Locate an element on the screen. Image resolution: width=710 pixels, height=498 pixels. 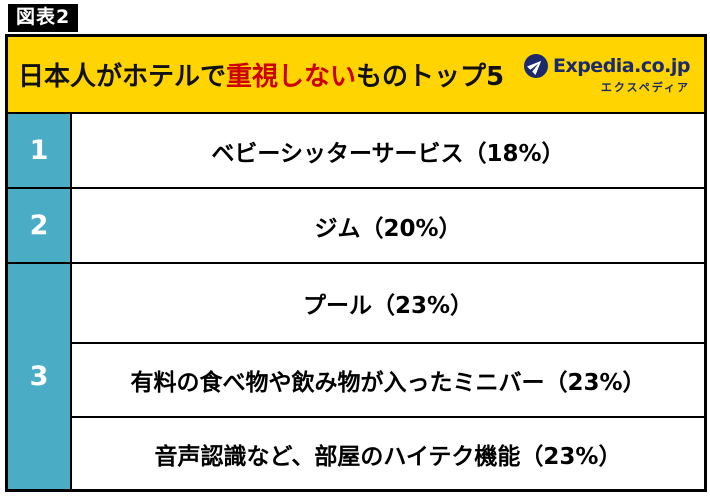
title-suffix: ものトップ5 is located at coordinates (430, 77).